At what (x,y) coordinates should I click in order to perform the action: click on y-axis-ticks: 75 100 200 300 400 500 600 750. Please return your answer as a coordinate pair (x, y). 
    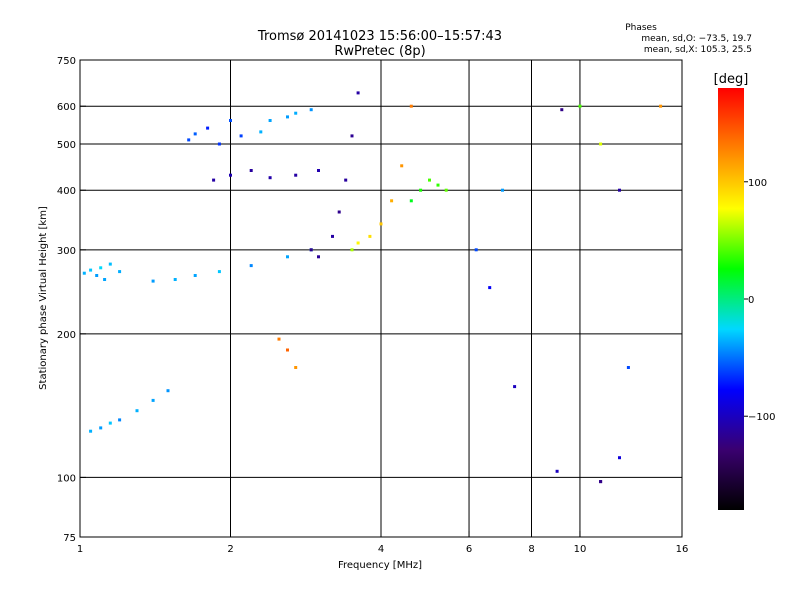
    Looking at the image, I should click on (71, 300).